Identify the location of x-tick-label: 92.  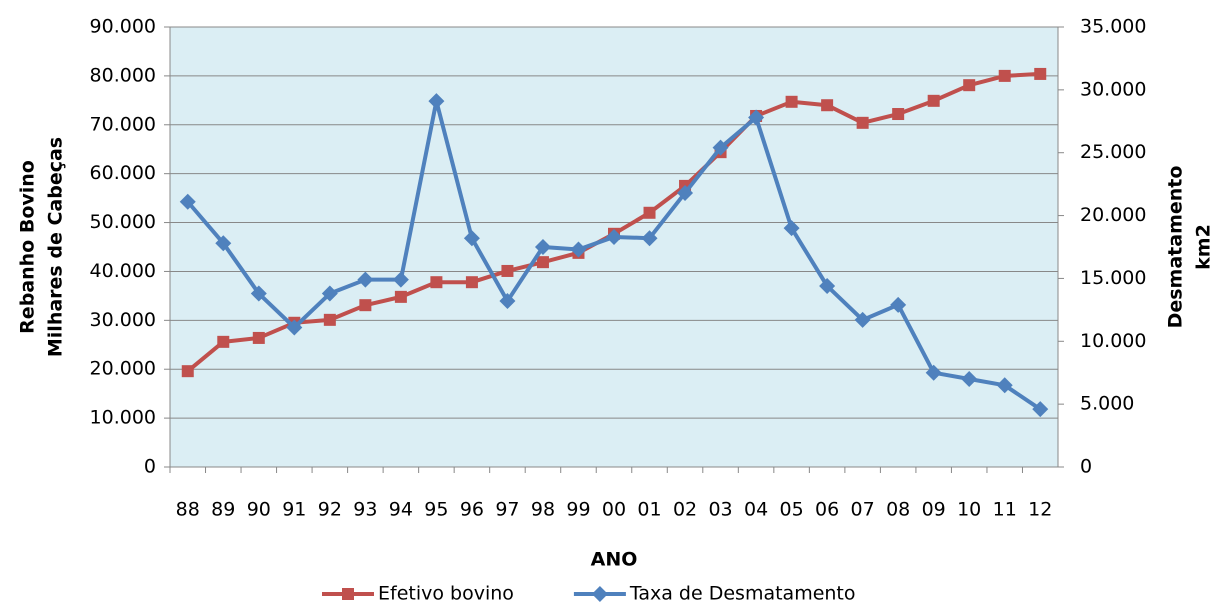
(330, 510).